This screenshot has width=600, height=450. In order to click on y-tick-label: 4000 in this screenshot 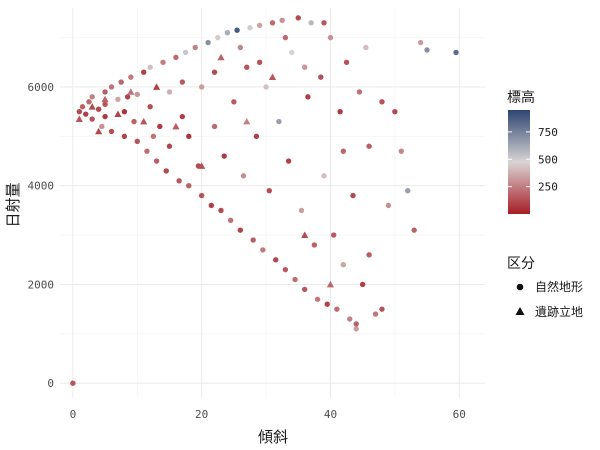, I will do `click(41, 186)`.